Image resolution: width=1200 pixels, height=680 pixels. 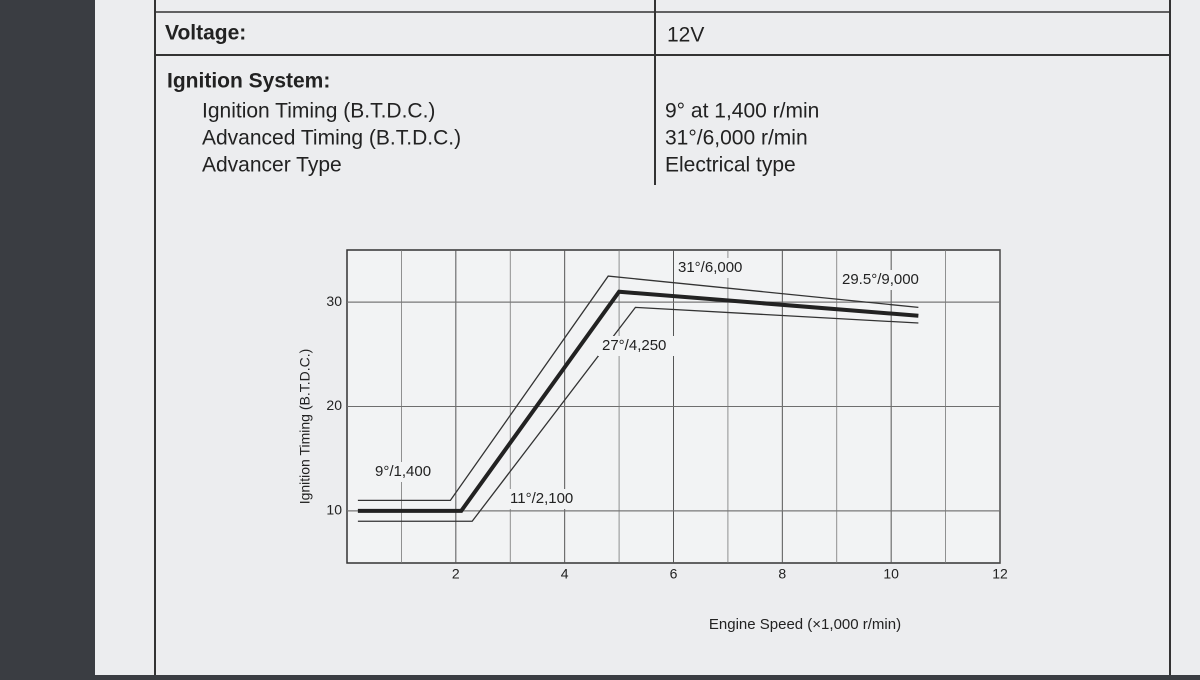 What do you see at coordinates (334, 405) in the screenshot?
I see `y-tick-label: 20` at bounding box center [334, 405].